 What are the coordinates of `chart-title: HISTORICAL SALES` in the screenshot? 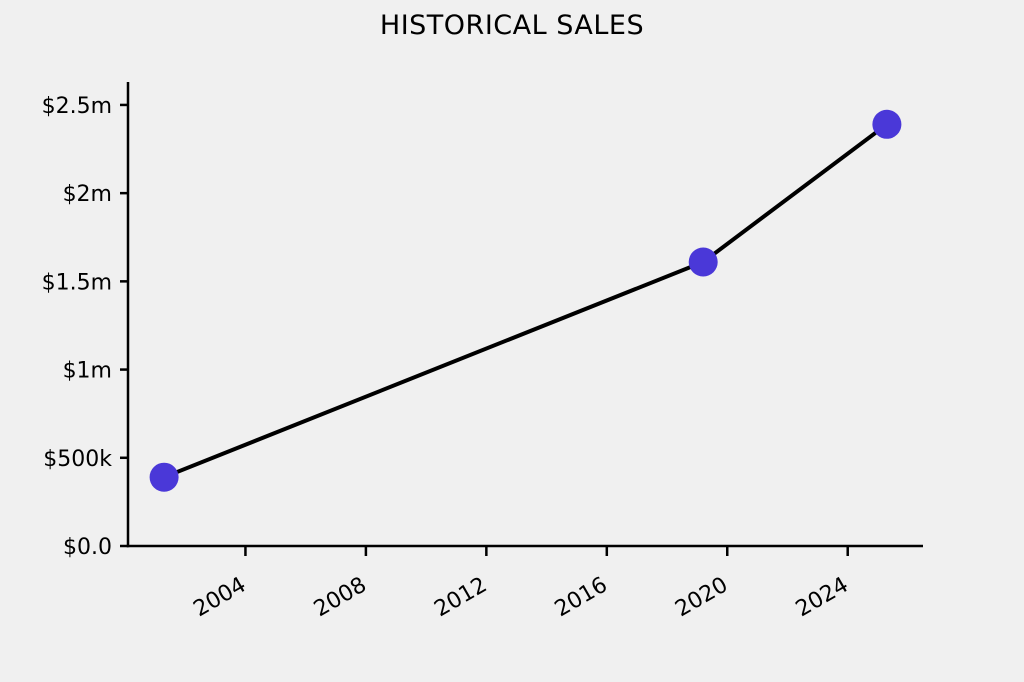 It's located at (512, 25).